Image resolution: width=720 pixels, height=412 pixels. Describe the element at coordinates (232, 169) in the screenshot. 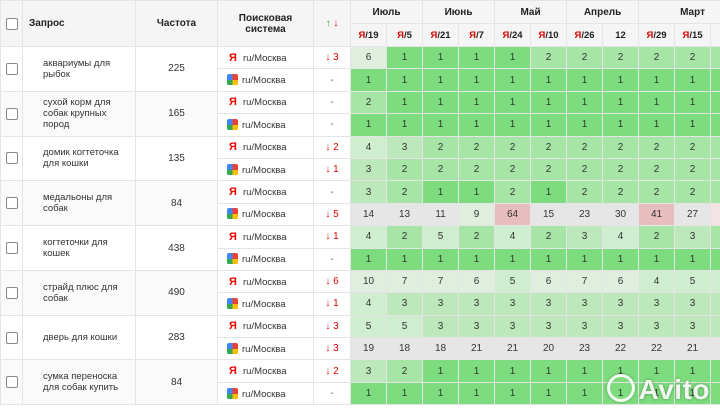

I see `google-icon` at that location.